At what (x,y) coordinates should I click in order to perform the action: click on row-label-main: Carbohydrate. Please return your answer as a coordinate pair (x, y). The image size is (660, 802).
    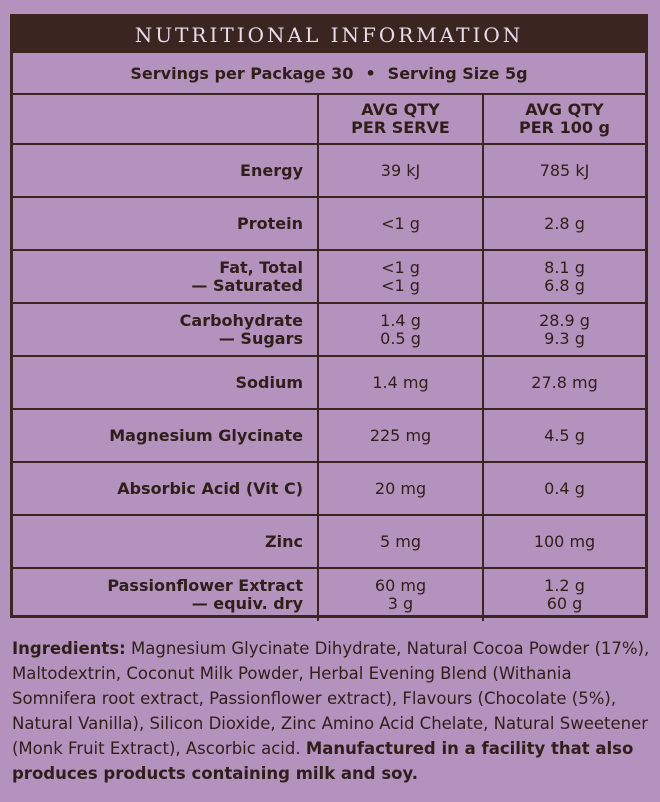
    Looking at the image, I should click on (241, 320).